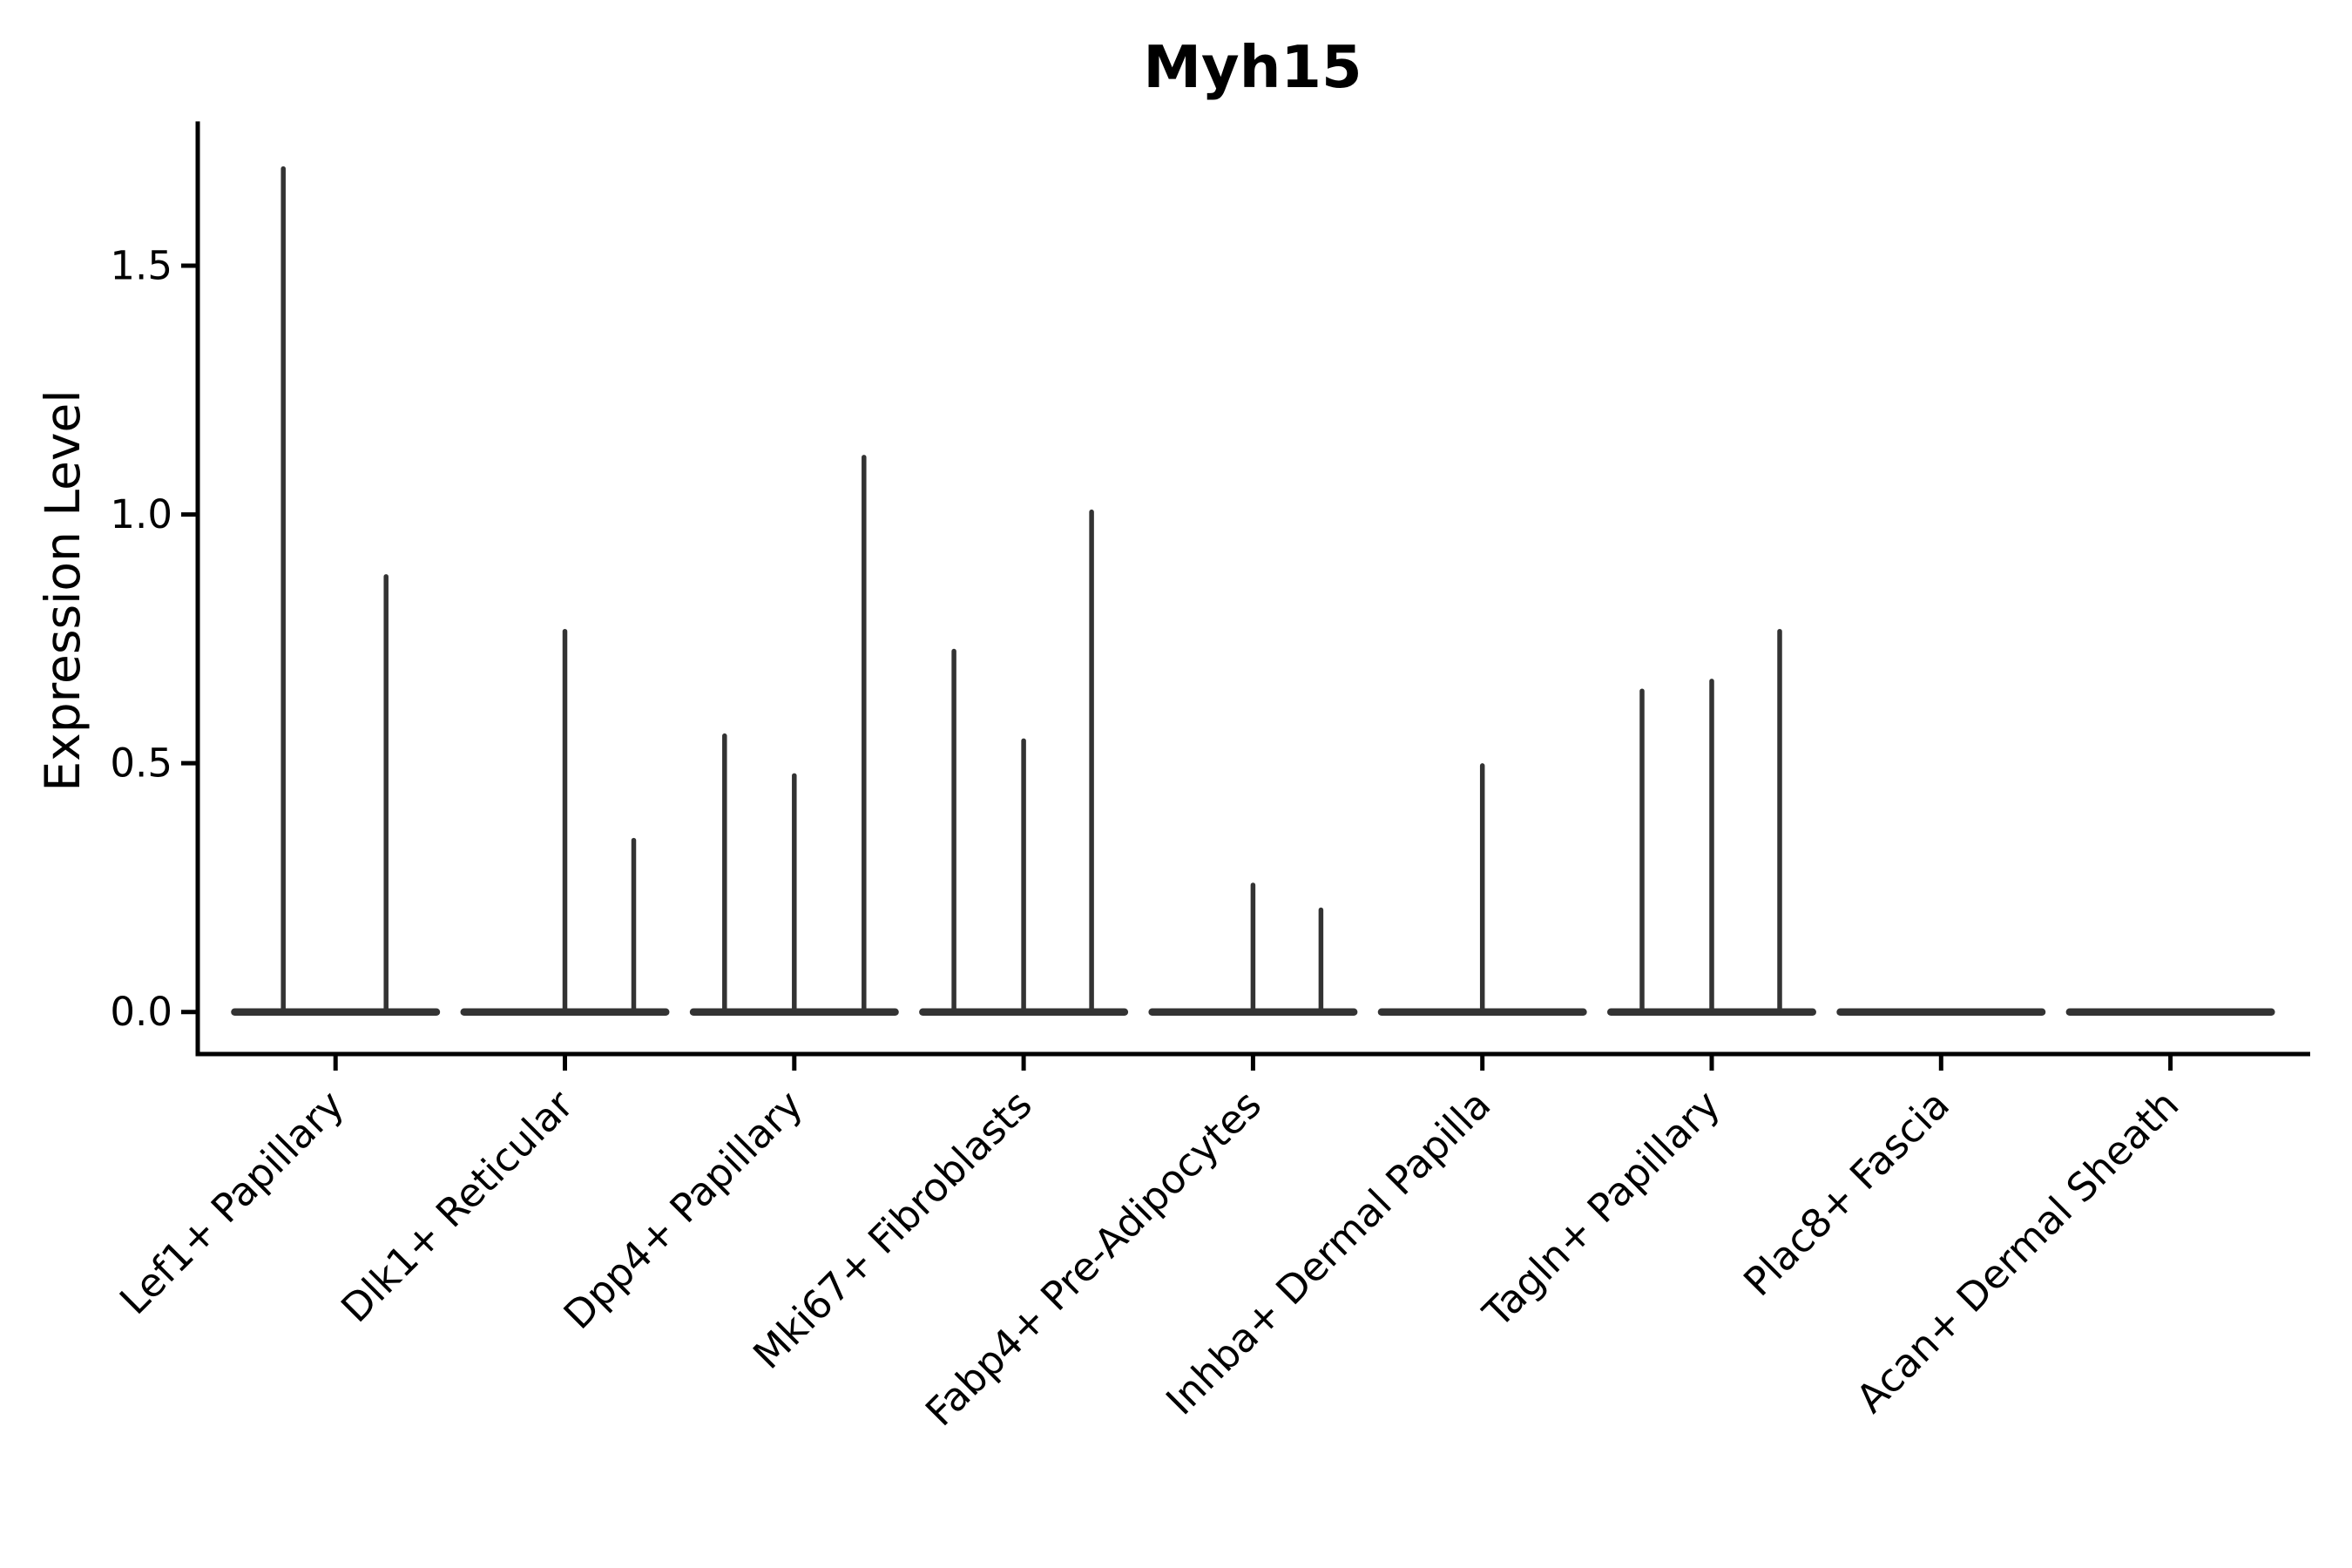 The height and width of the screenshot is (1568, 2352). What do you see at coordinates (141, 514) in the screenshot?
I see `y-tick-label: 1.0` at bounding box center [141, 514].